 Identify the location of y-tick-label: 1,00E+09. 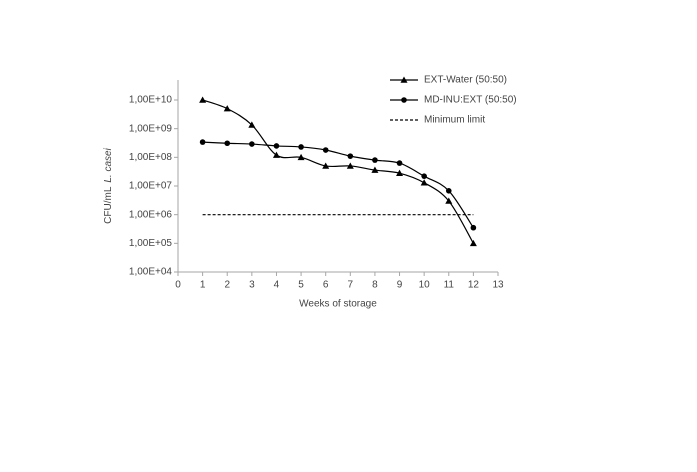
(151, 128).